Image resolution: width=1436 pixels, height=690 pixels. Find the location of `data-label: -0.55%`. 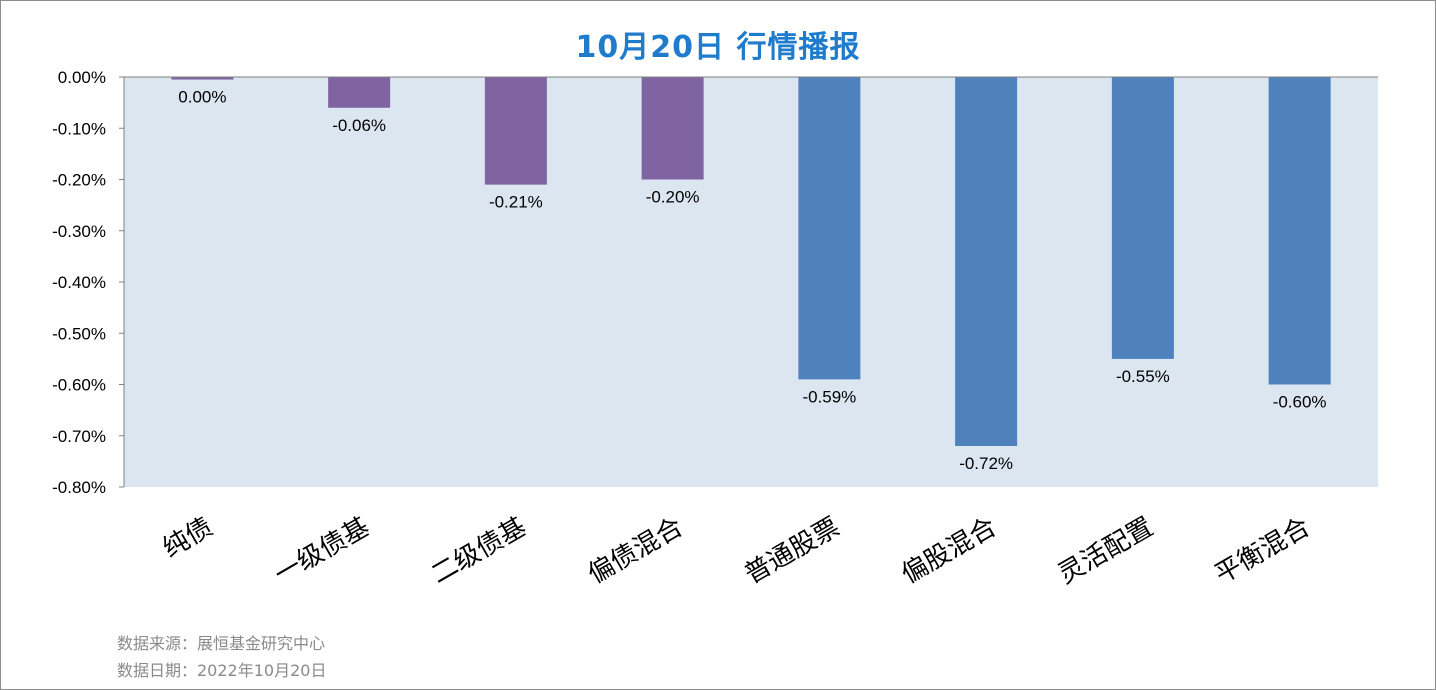

data-label: -0.55% is located at coordinates (1143, 376).